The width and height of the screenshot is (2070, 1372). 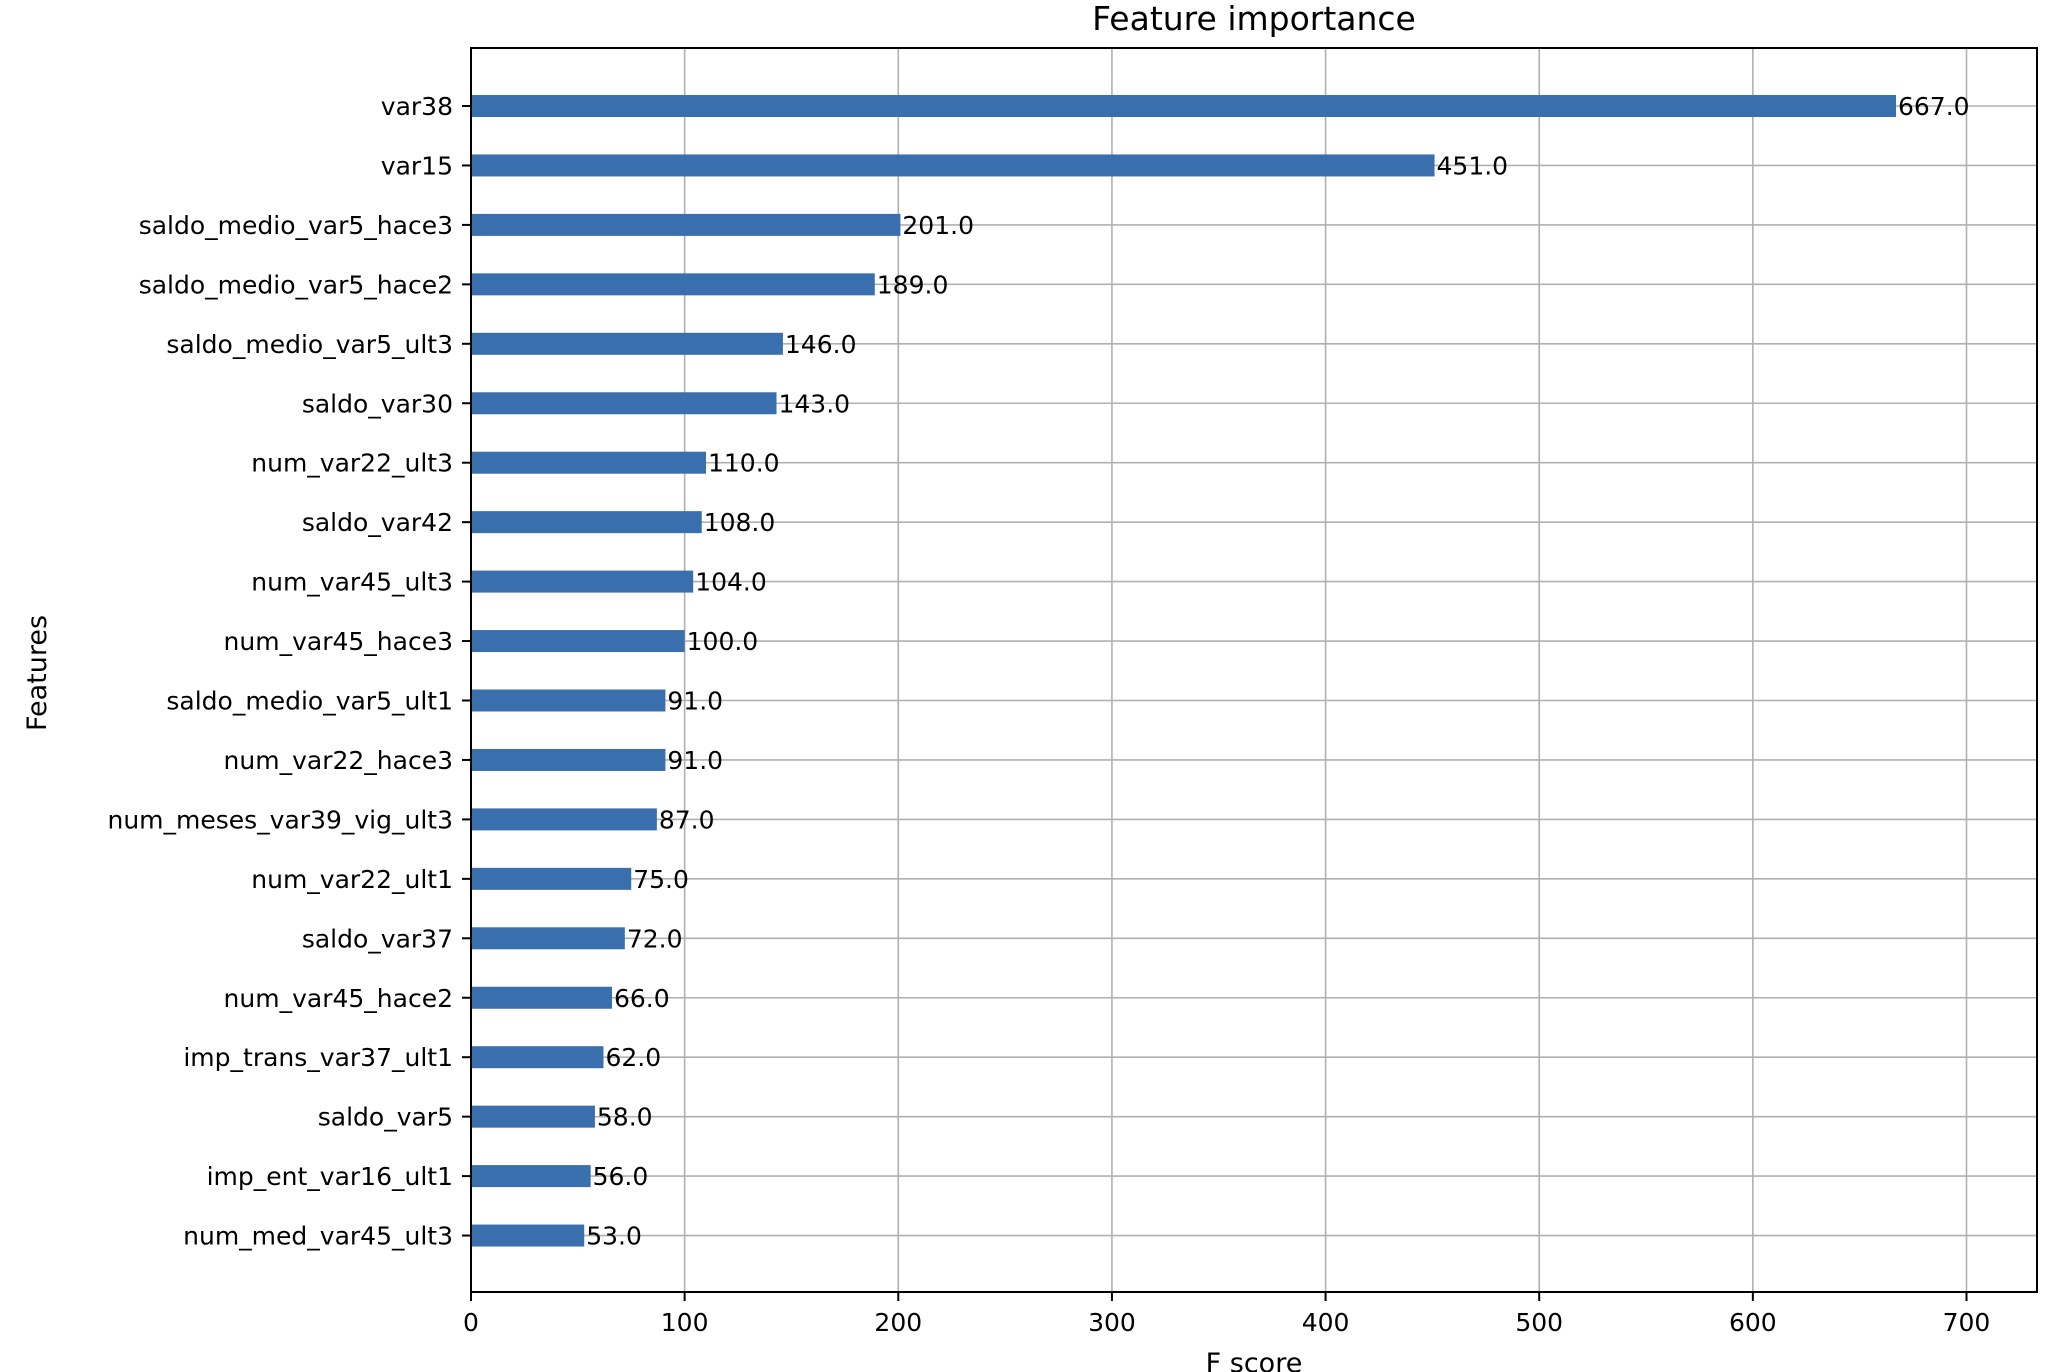 I want to click on x-tick-layer: 0 100 200 300 400 500 600 700, so click(x=1226, y=1314).